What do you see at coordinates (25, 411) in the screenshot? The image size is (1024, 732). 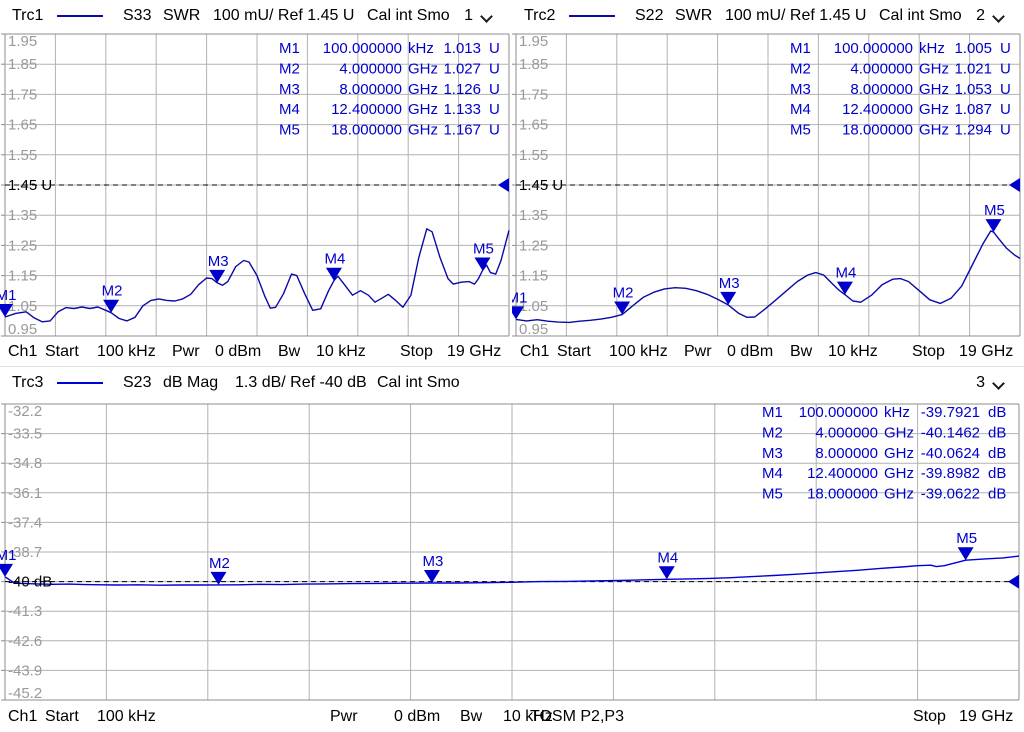 I see `y-tick-label: -32.2` at bounding box center [25, 411].